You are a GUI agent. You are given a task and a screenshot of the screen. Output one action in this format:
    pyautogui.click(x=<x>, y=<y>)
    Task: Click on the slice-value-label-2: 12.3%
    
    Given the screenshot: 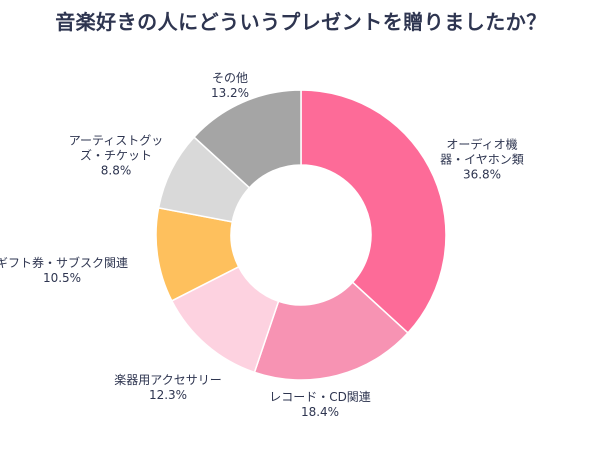 What is the action you would take?
    pyautogui.click(x=168, y=395)
    